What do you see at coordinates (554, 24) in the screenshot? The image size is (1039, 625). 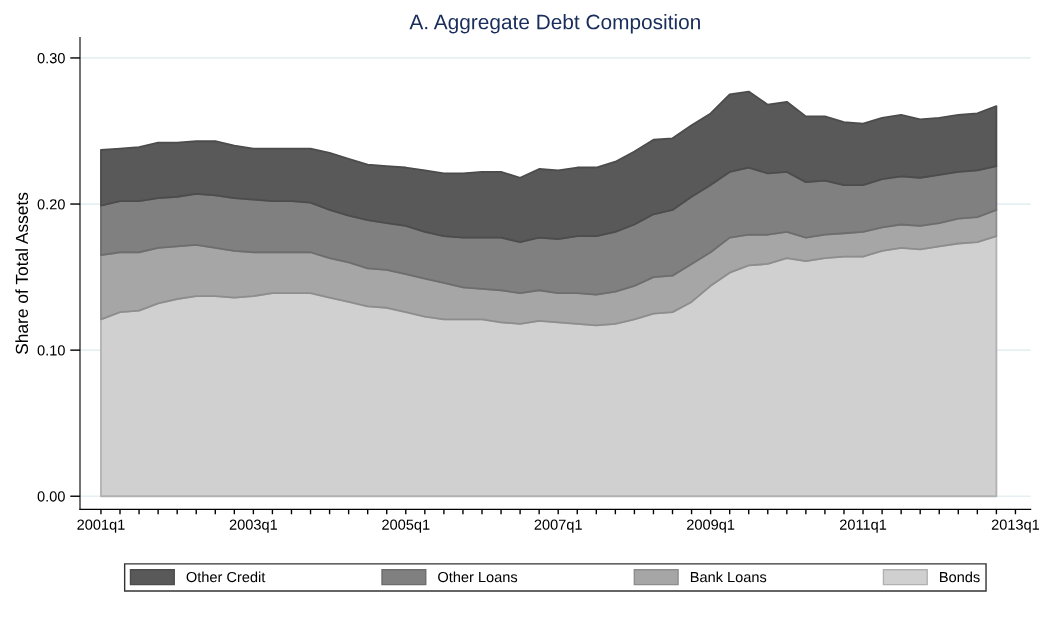 I see `chart-title: A. Aggregate Debt Composition` at bounding box center [554, 24].